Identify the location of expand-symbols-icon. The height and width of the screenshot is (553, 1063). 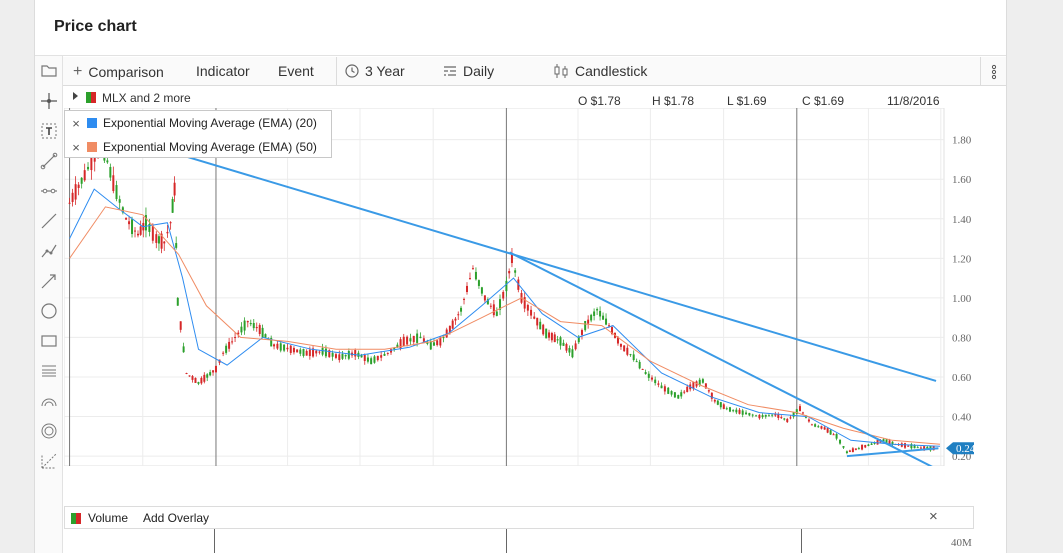
(75, 96).